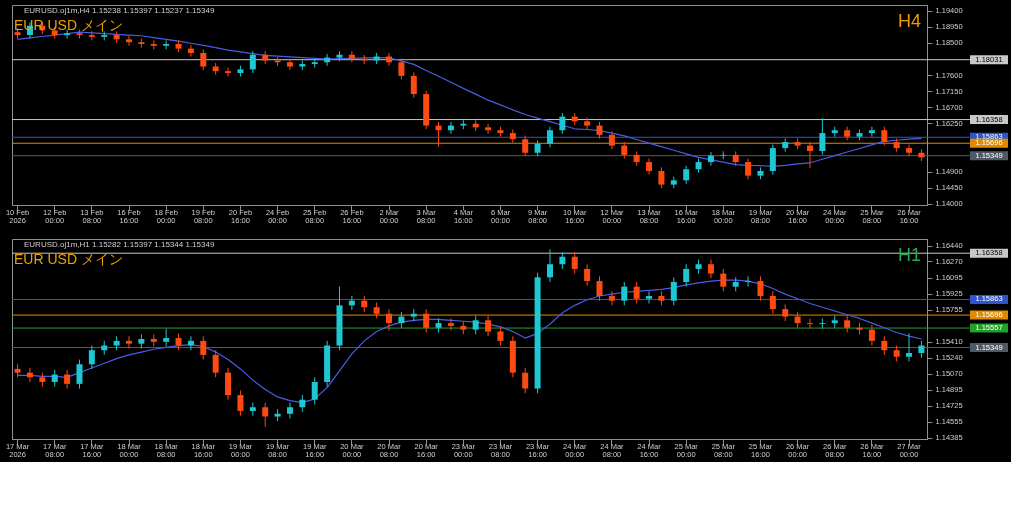  What do you see at coordinates (119, 10) in the screenshot?
I see `annotation: EURUSD.oj1m,H4 1.15238 1.15397 1.15237 1.15349` at bounding box center [119, 10].